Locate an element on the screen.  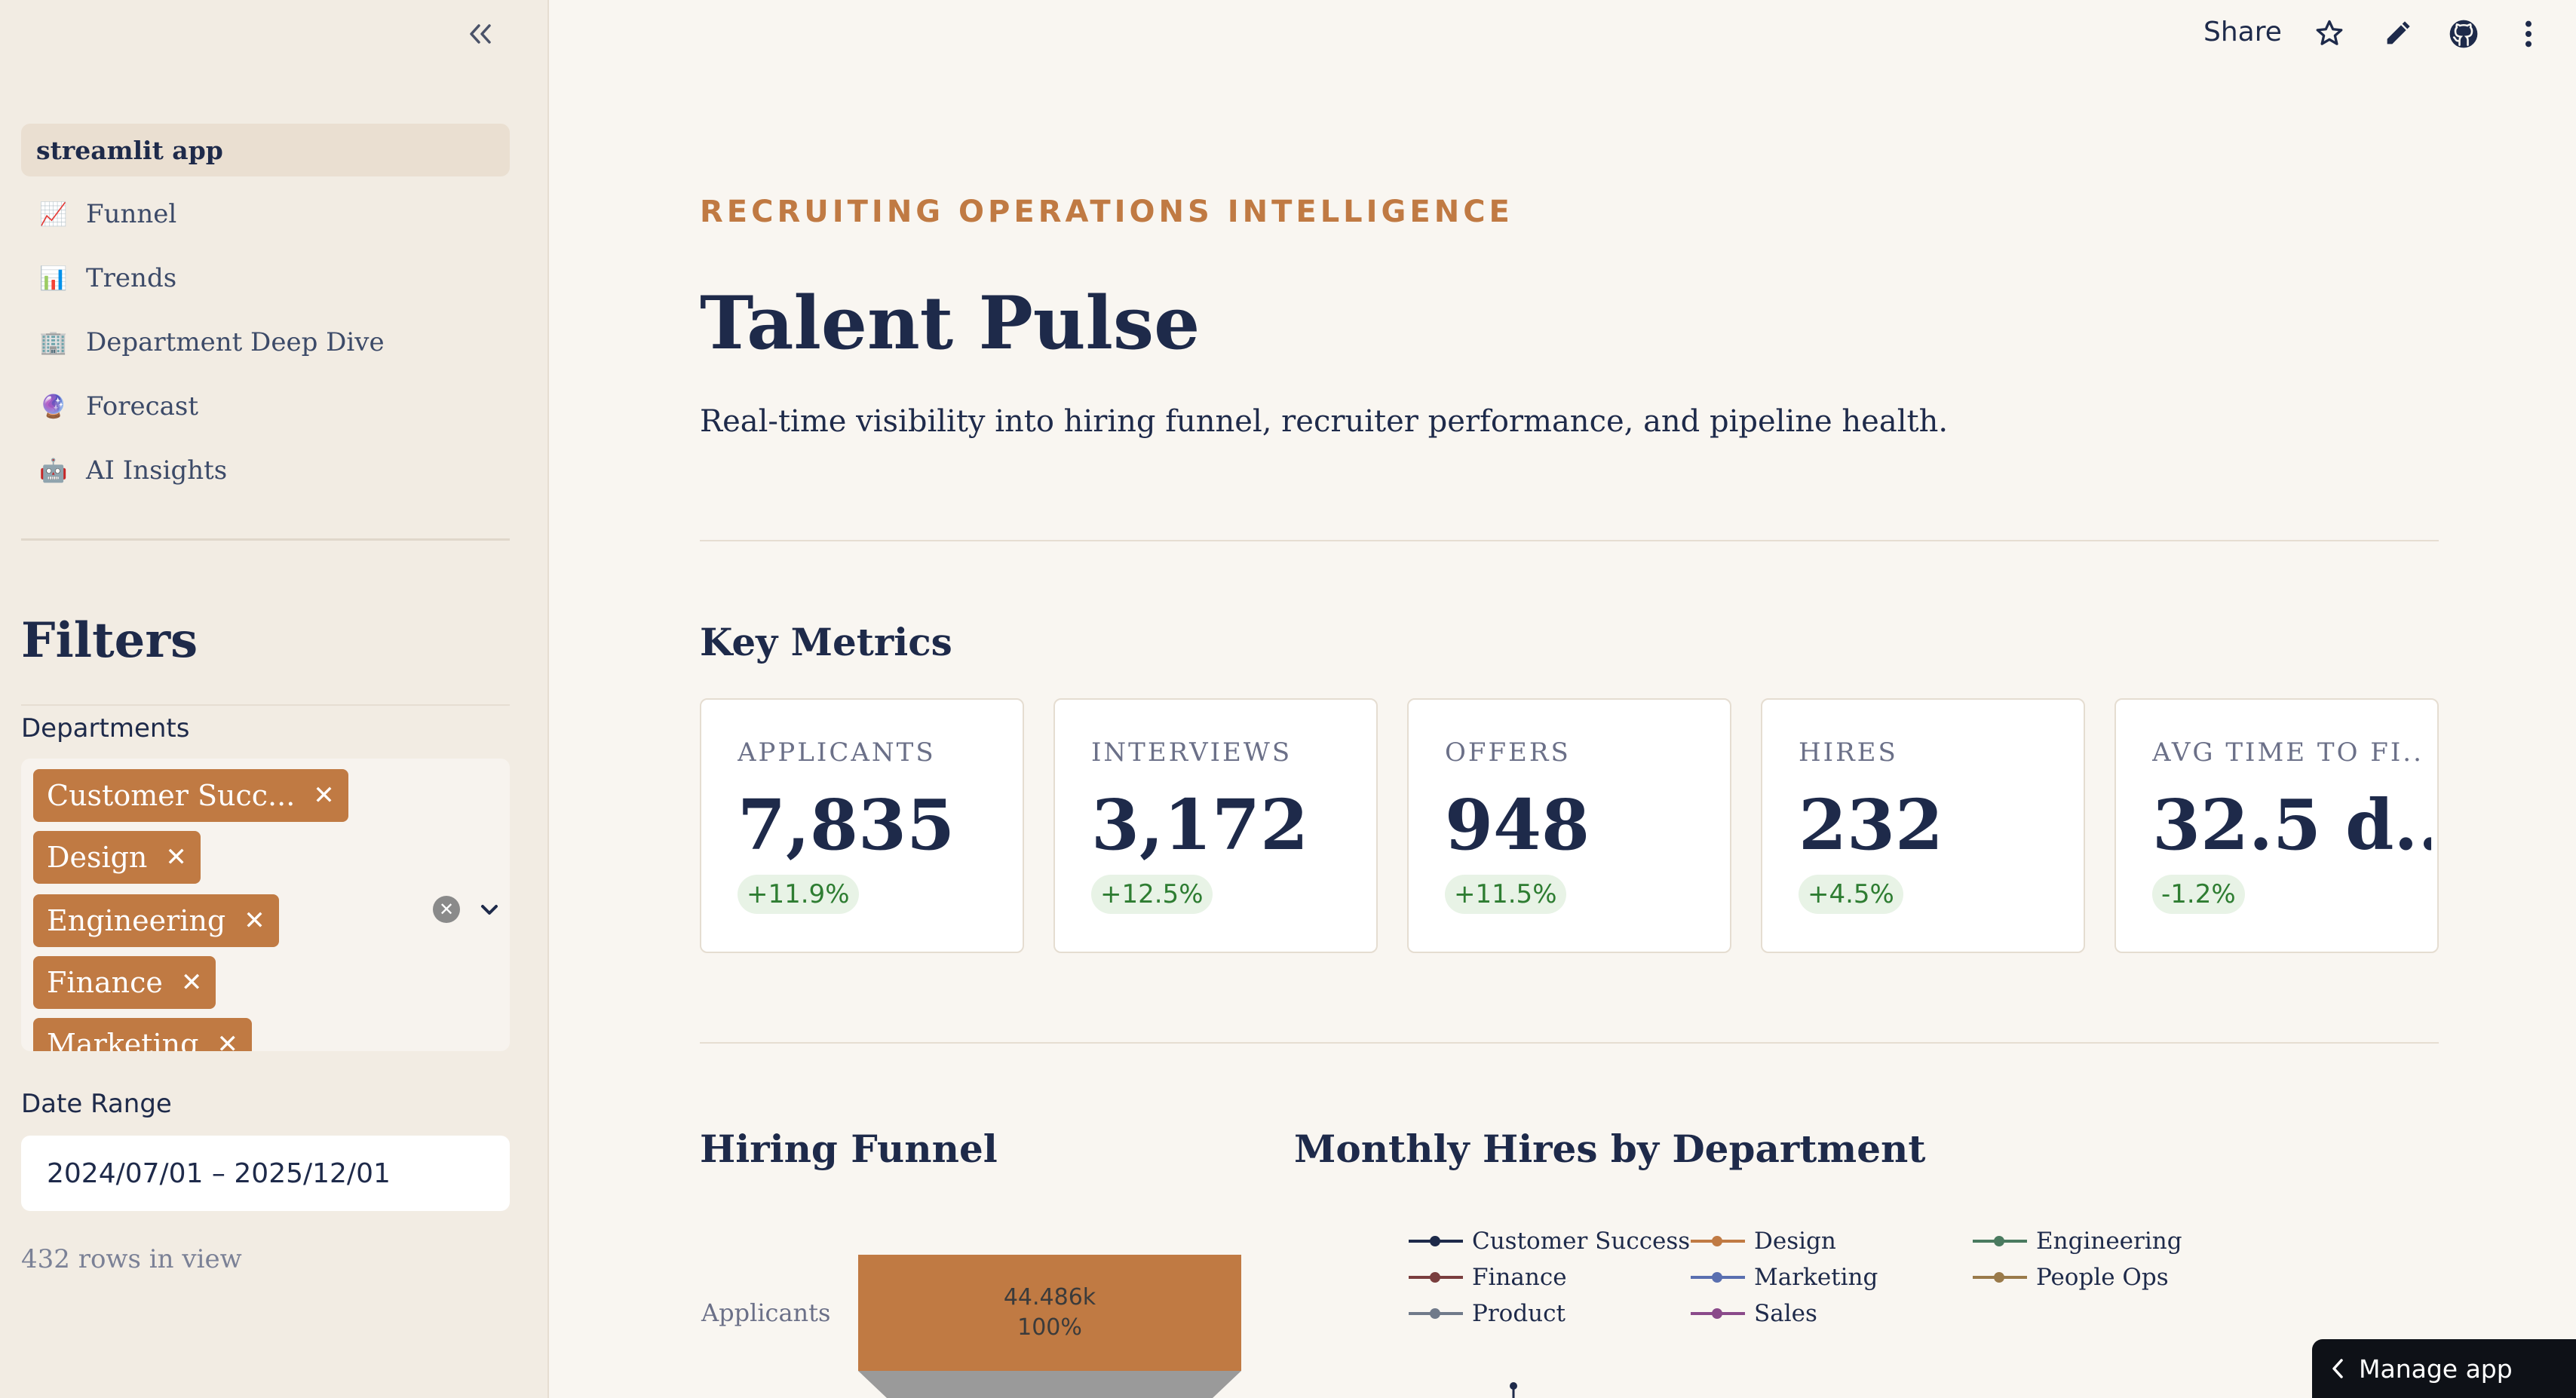
metric-card-hires: HIRES 232 +4.5% is located at coordinates (1923, 825).